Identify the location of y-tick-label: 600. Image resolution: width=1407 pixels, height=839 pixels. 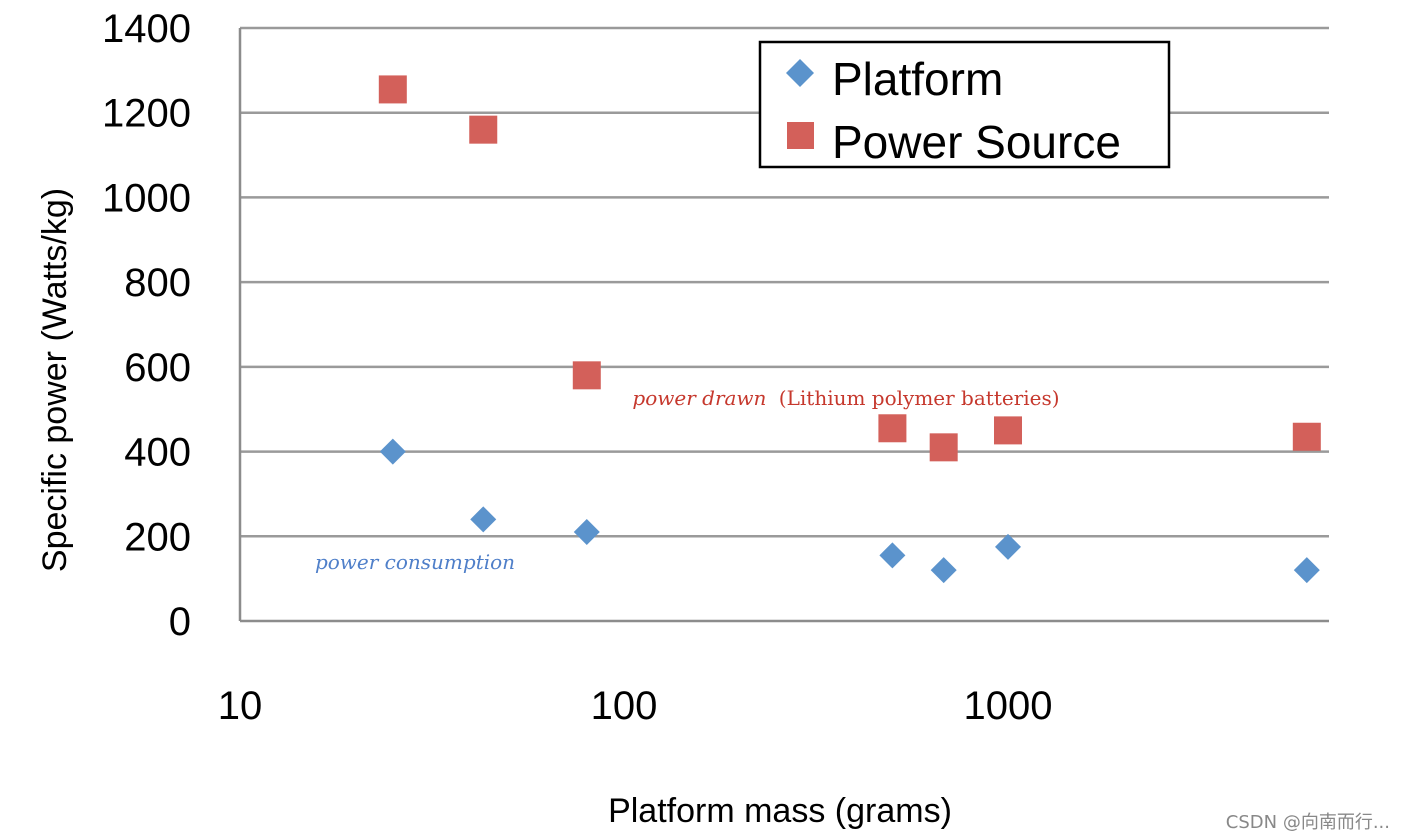
(157, 368).